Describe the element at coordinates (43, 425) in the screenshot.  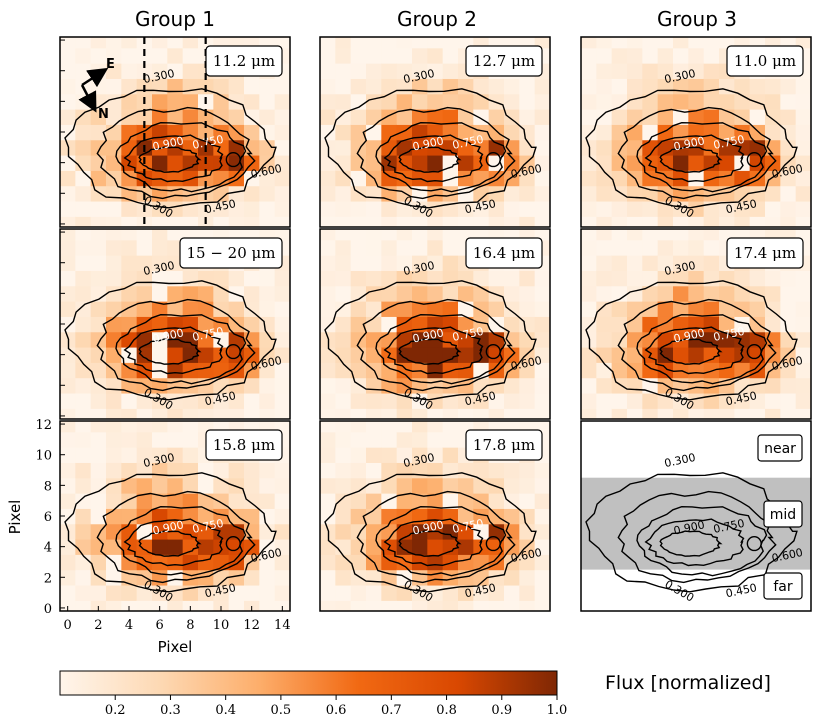
I see `y-tick-label: 12` at that location.